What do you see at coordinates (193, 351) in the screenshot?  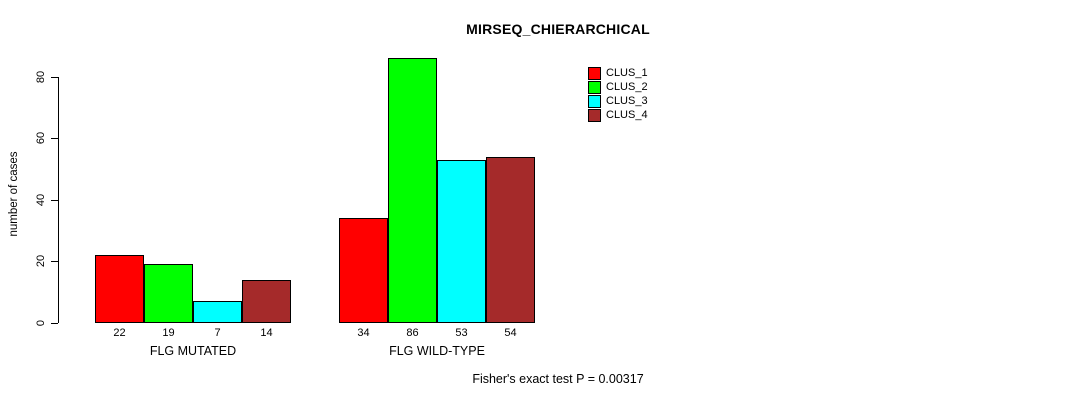 I see `x-axis-category-label-flg-mutated: FLG MUTATED` at bounding box center [193, 351].